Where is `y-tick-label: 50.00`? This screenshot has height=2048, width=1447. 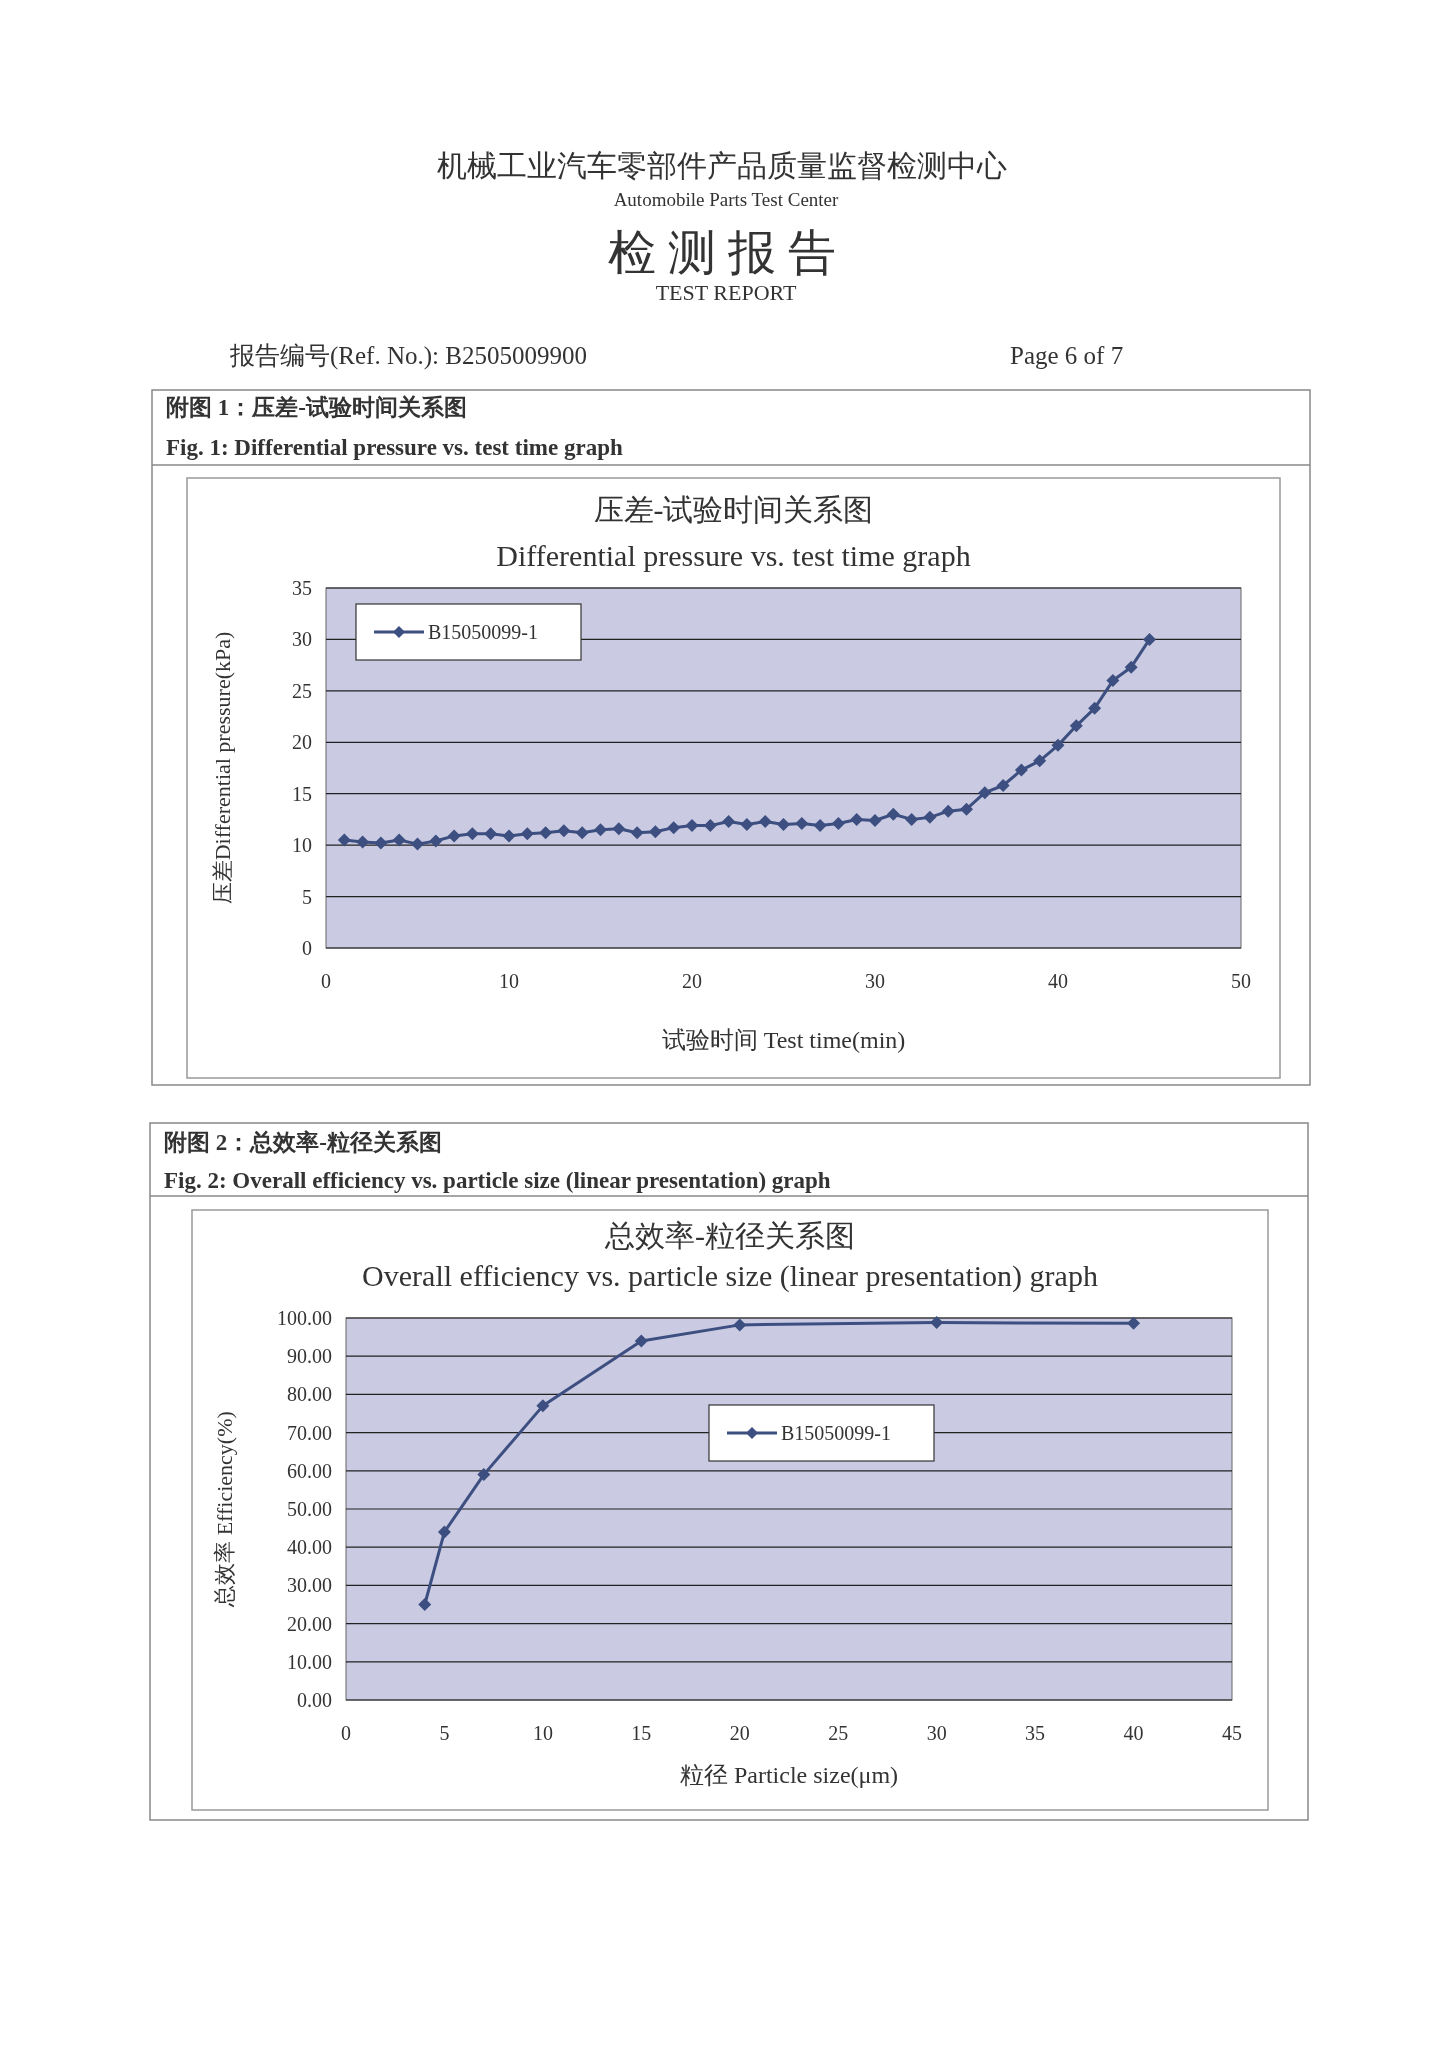 y-tick-label: 50.00 is located at coordinates (309, 1509).